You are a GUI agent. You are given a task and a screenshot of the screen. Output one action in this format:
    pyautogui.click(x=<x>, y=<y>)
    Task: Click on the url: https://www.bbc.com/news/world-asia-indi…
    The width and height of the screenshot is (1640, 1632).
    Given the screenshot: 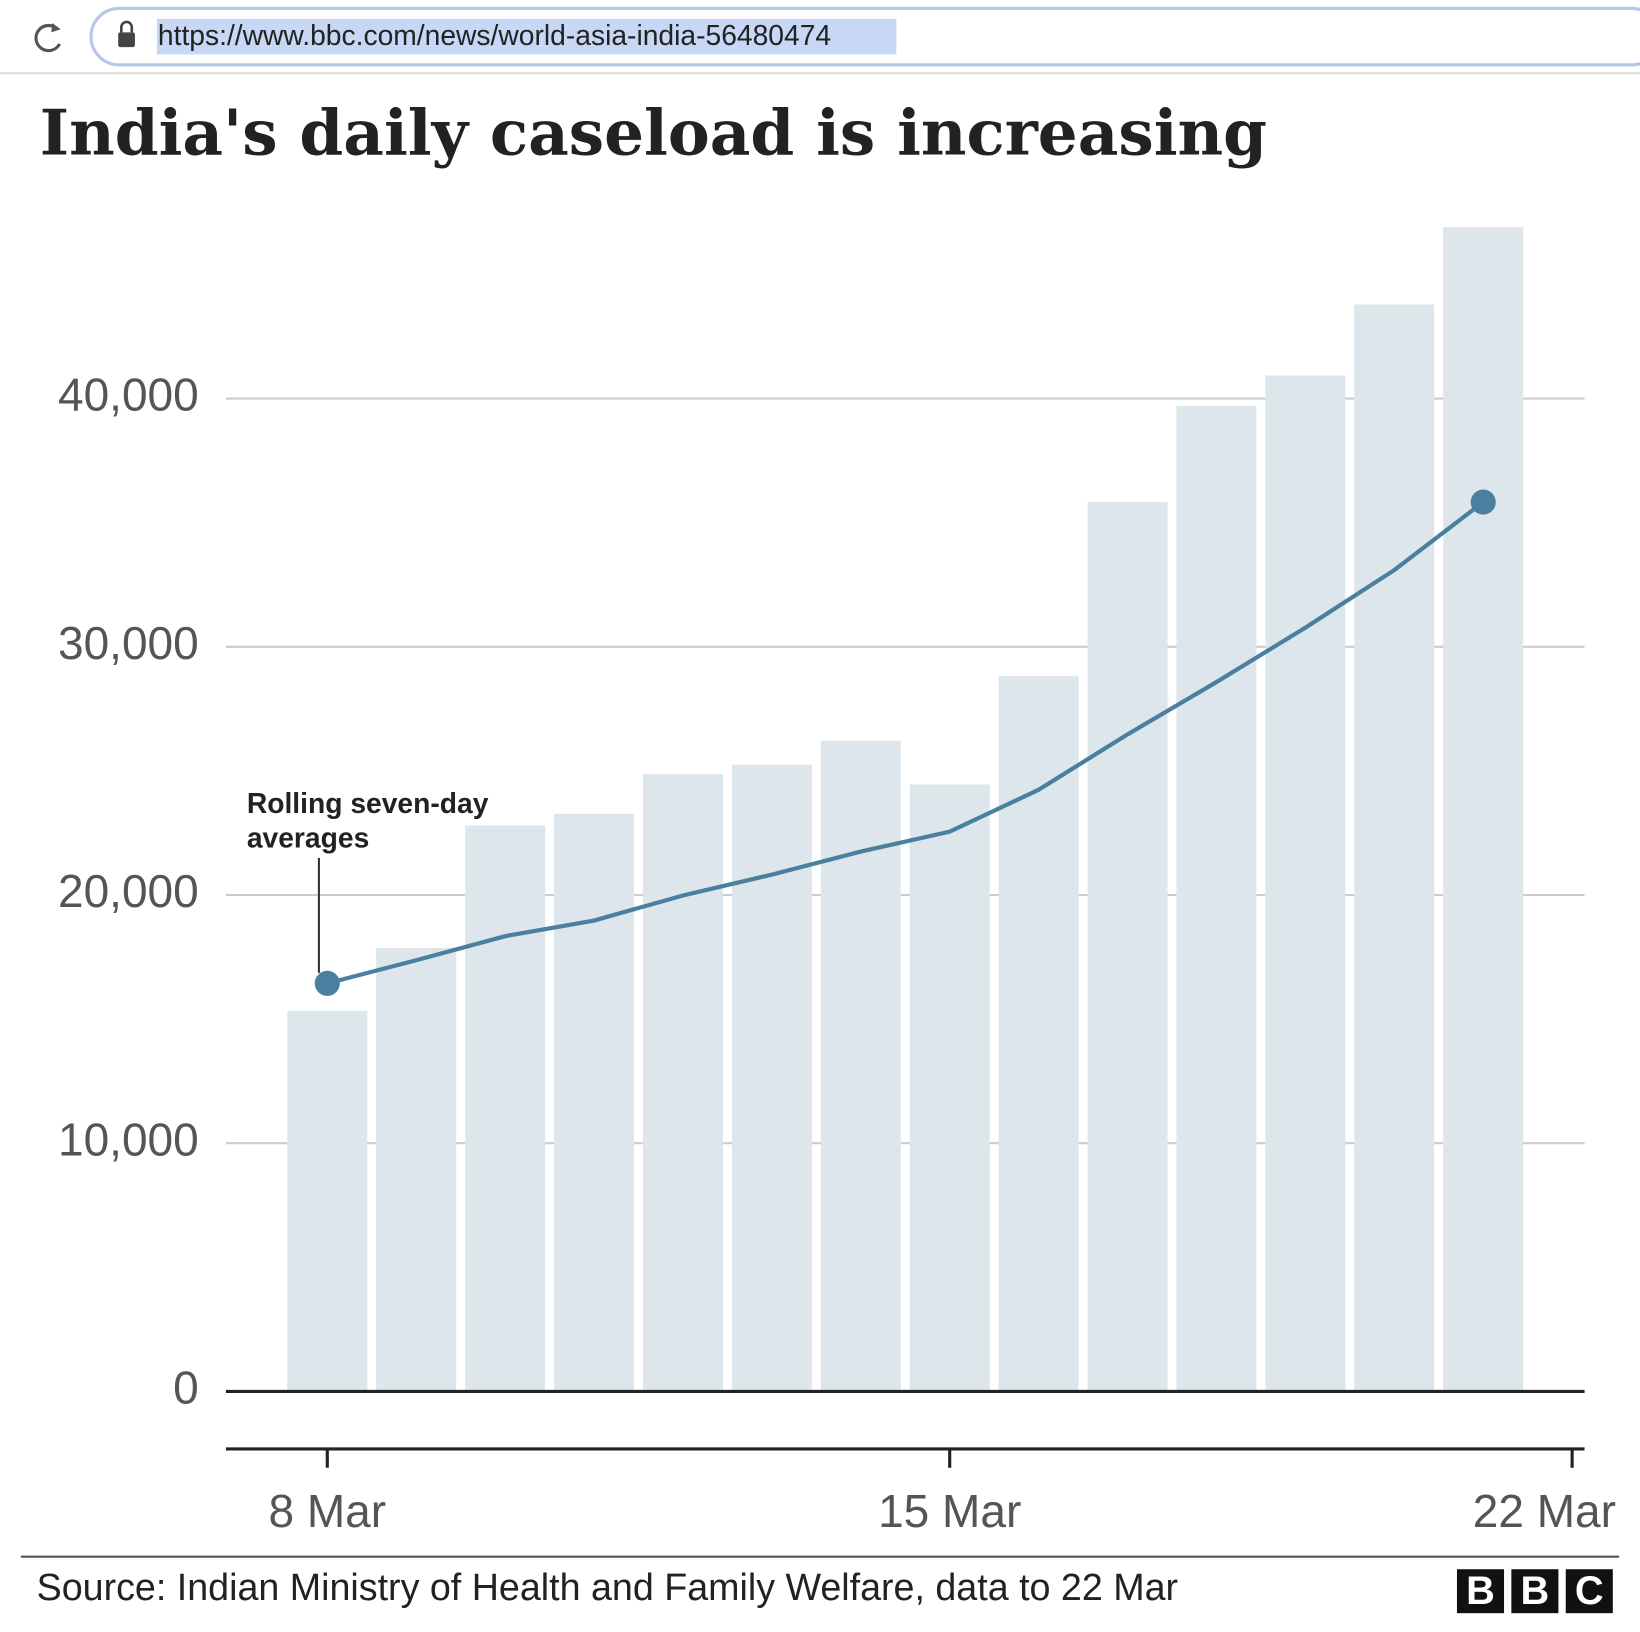 What is the action you would take?
    pyautogui.click(x=494, y=35)
    